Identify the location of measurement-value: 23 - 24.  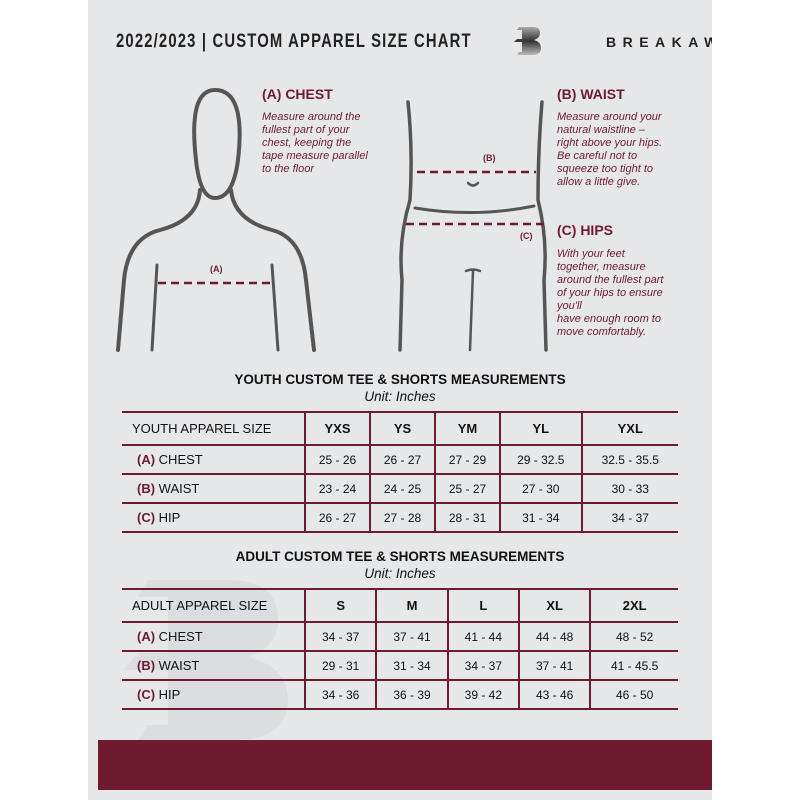
(337, 488).